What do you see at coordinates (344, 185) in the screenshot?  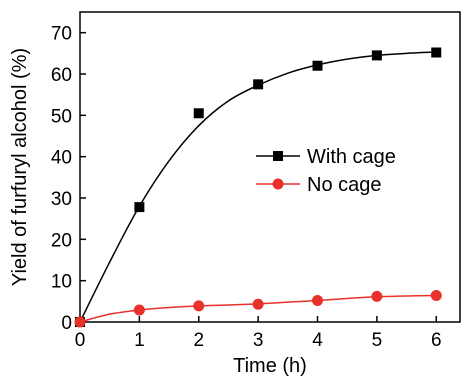 I see `legend-label-no-cage: No cage` at bounding box center [344, 185].